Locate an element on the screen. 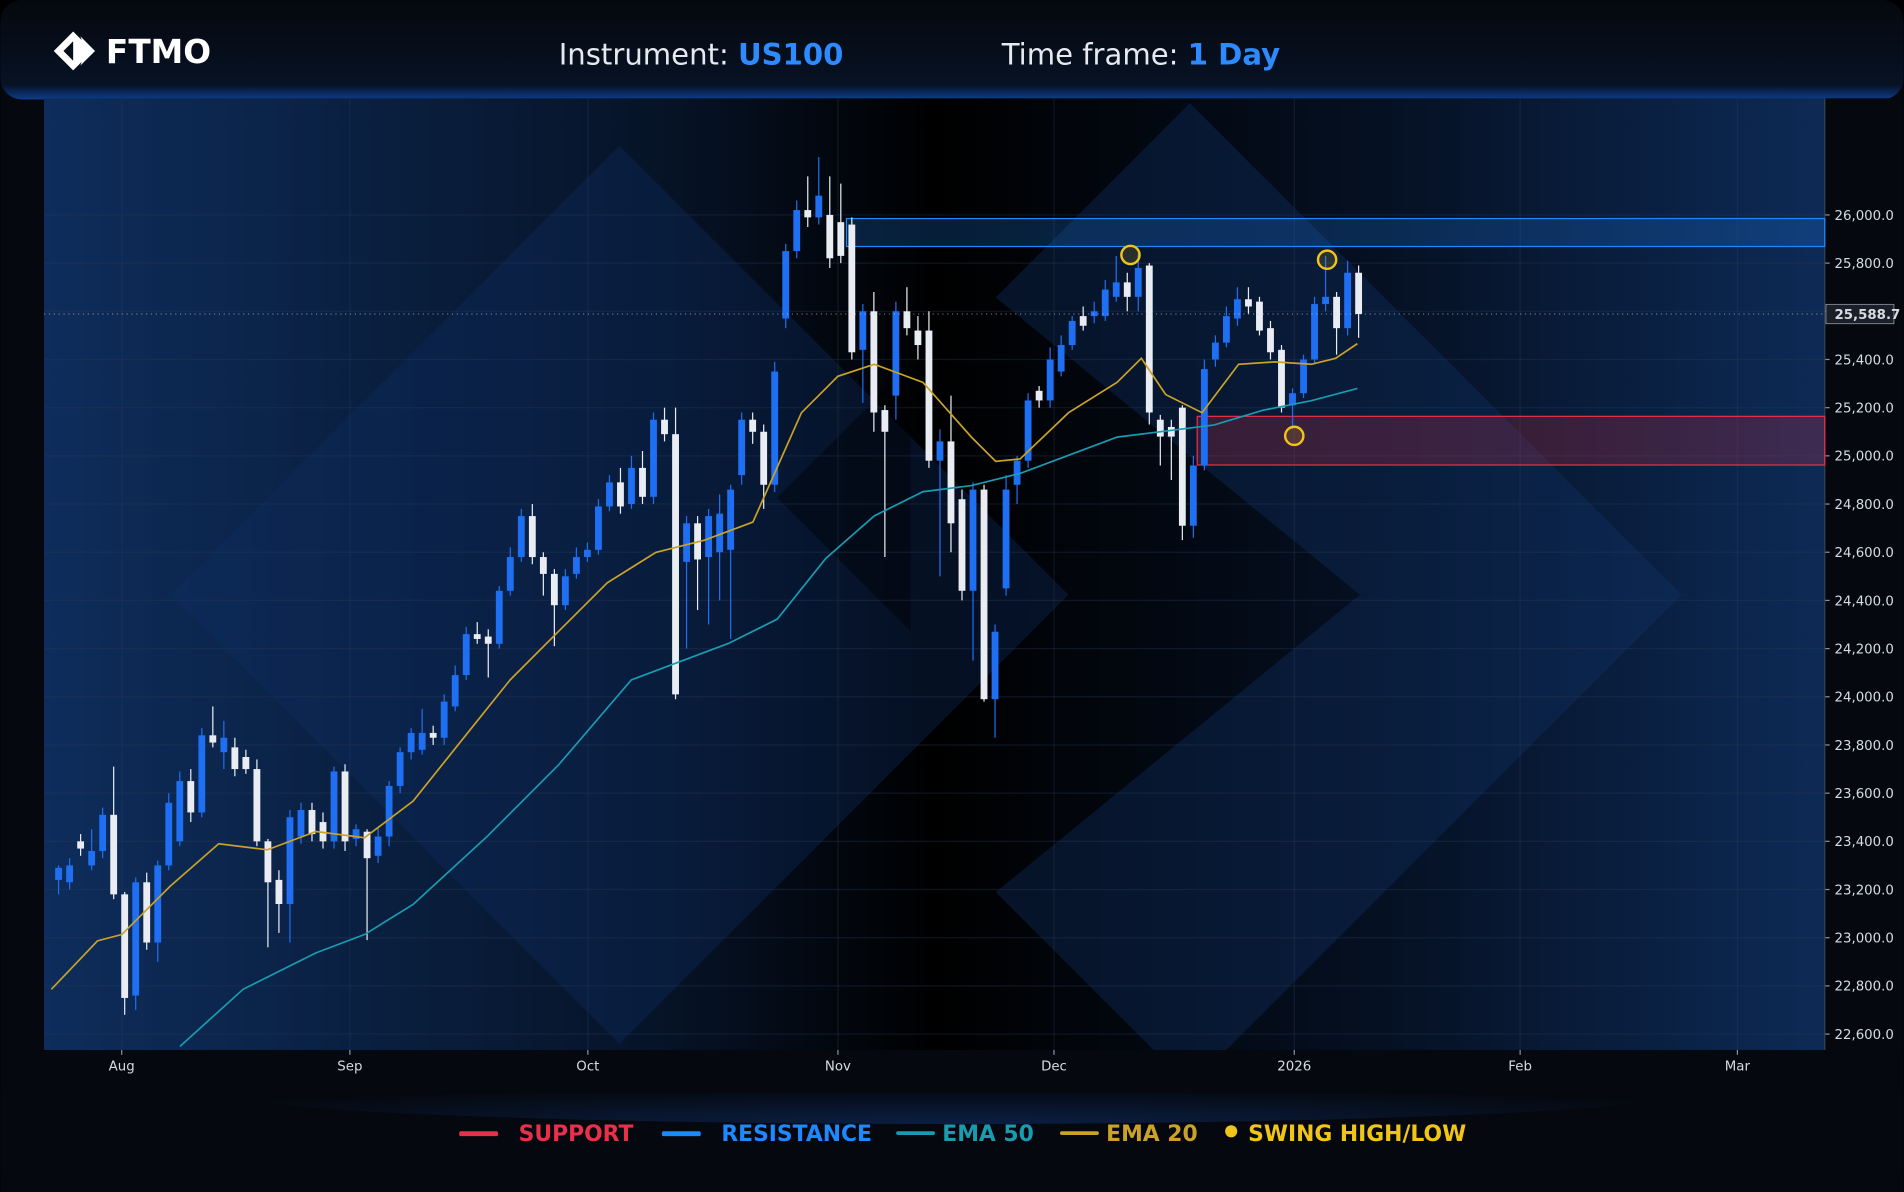  instrument-label: Instrument: US100 is located at coordinates (701, 54).